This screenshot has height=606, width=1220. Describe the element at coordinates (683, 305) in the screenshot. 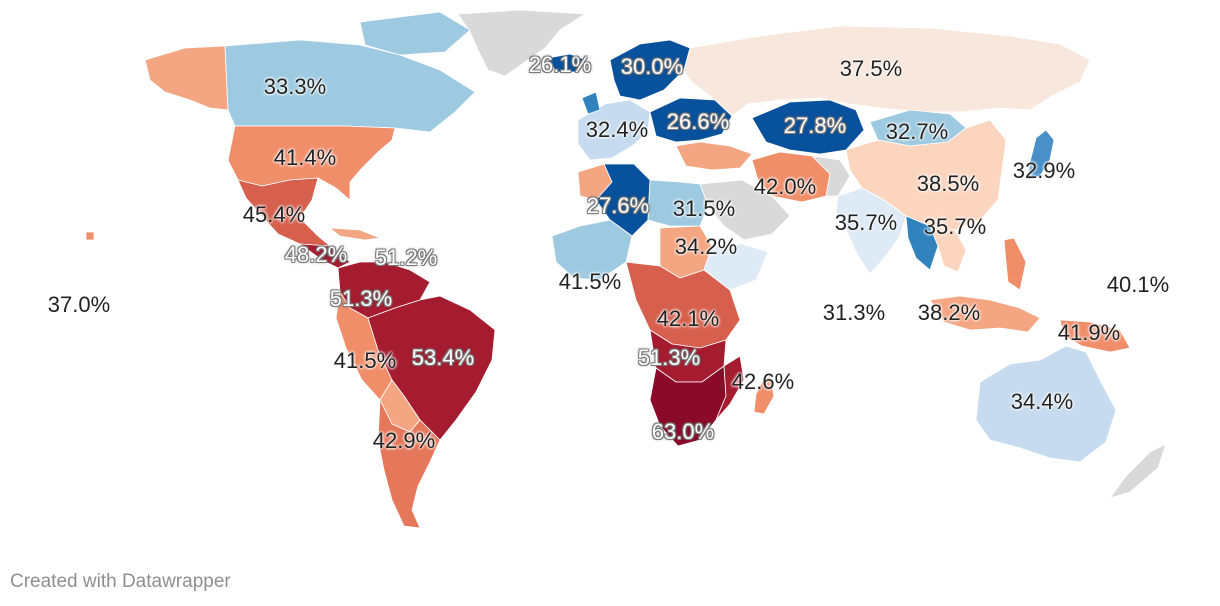

I see `region-central-africa` at that location.